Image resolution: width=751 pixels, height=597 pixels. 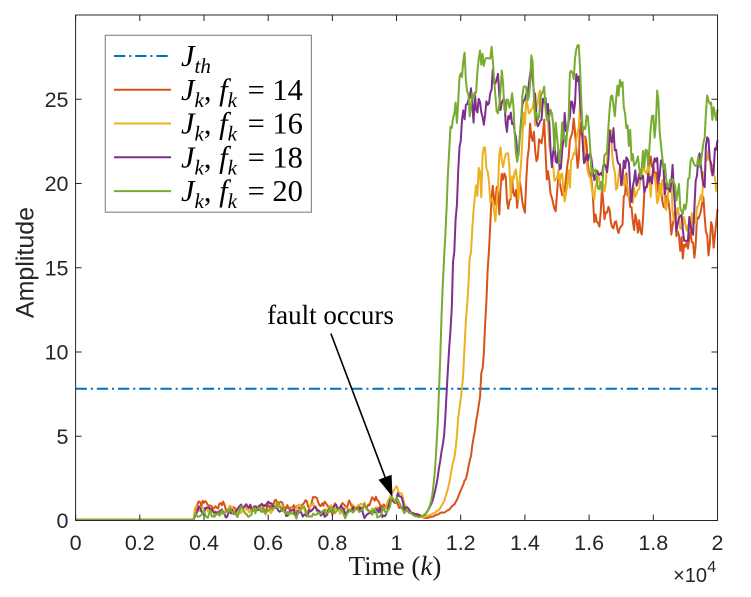 What do you see at coordinates (330, 315) in the screenshot?
I see `svg-text: fault occurs` at bounding box center [330, 315].